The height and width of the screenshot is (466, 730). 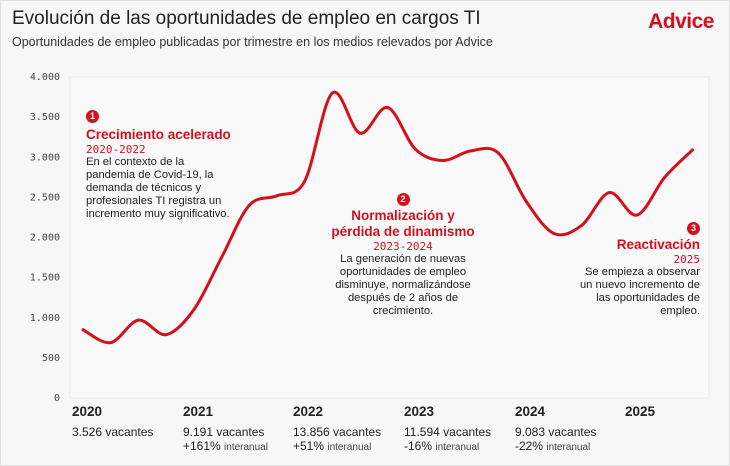 I want to click on data-point-2022-Q4, so click(x=388, y=107).